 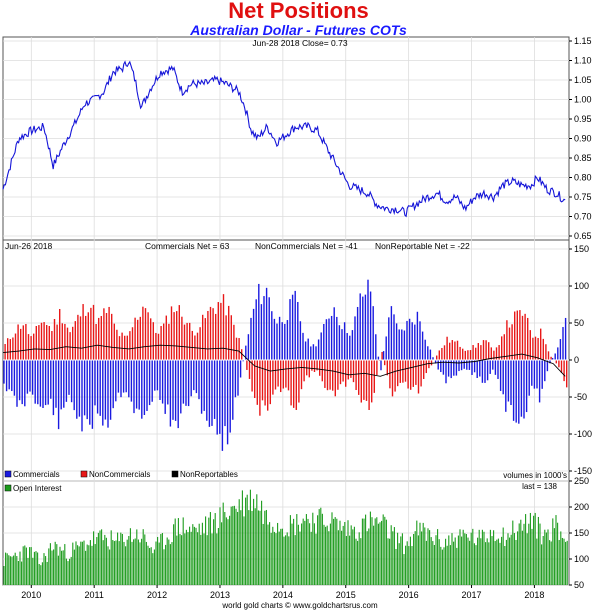 What do you see at coordinates (579, 585) in the screenshot?
I see `oi-tick-label: 50` at bounding box center [579, 585].